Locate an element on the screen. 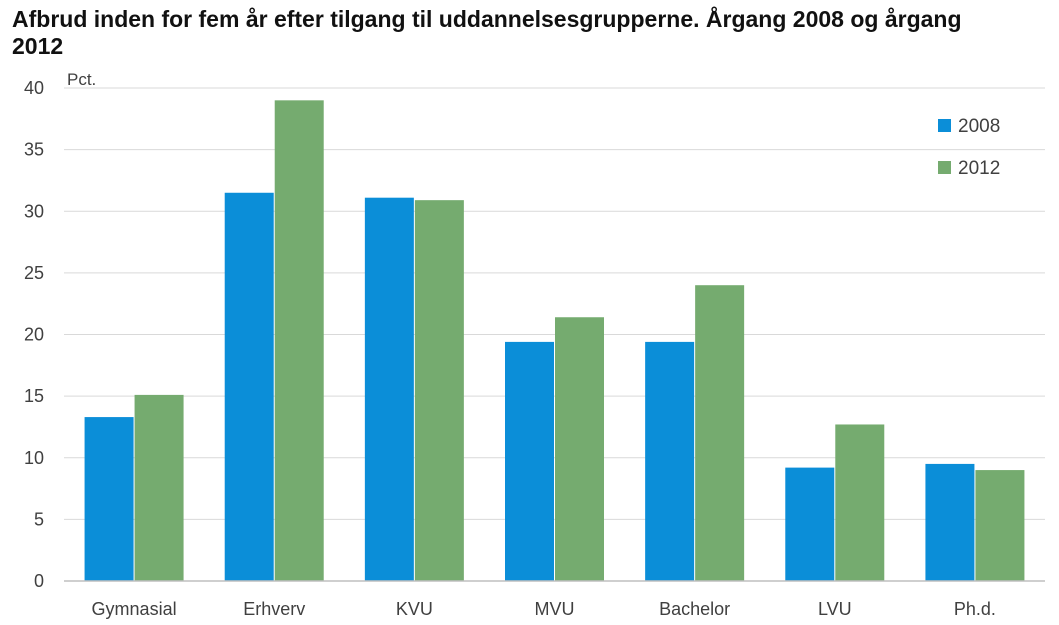 The width and height of the screenshot is (1059, 625). legend: 2008 2012 is located at coordinates (969, 147).